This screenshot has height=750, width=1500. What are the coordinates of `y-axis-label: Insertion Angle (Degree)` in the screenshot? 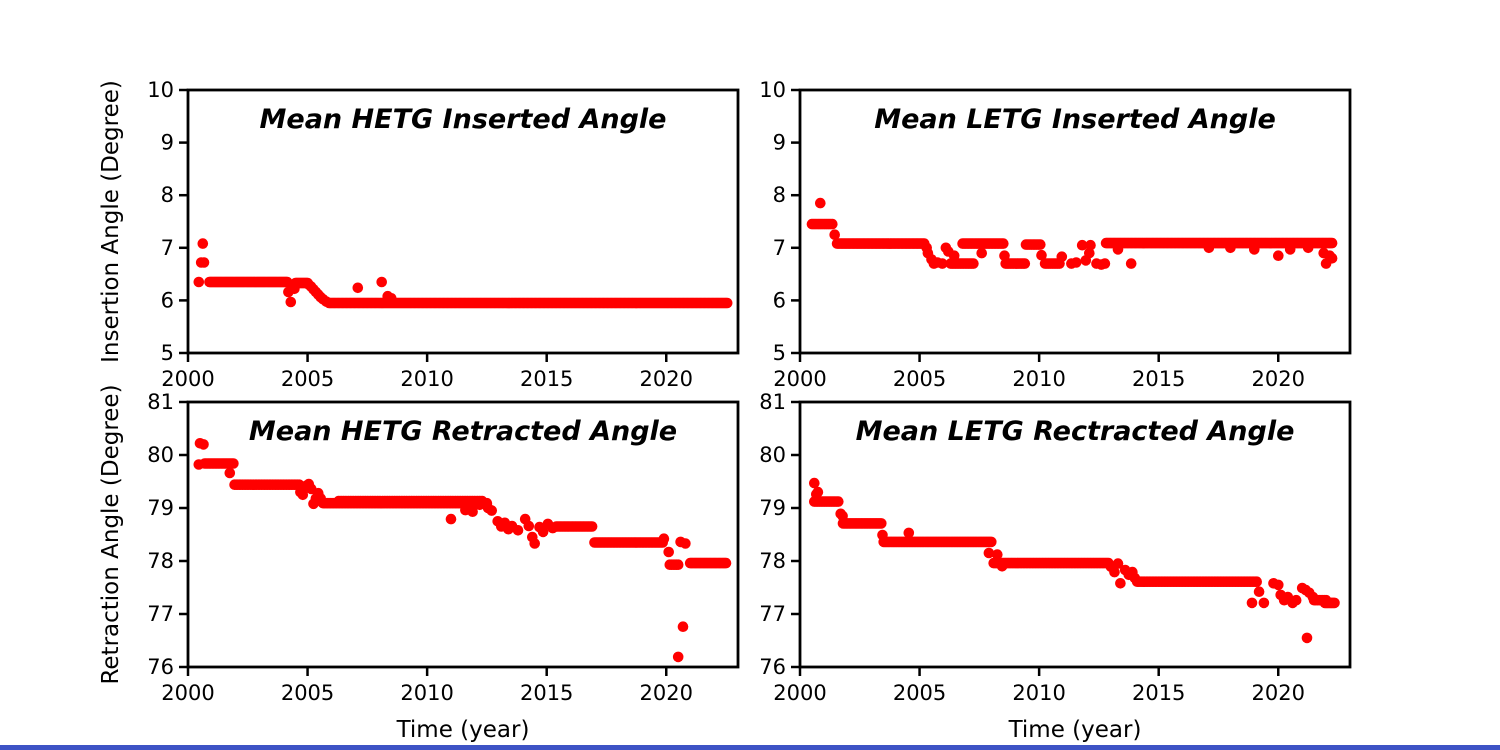 It's located at (111, 221).